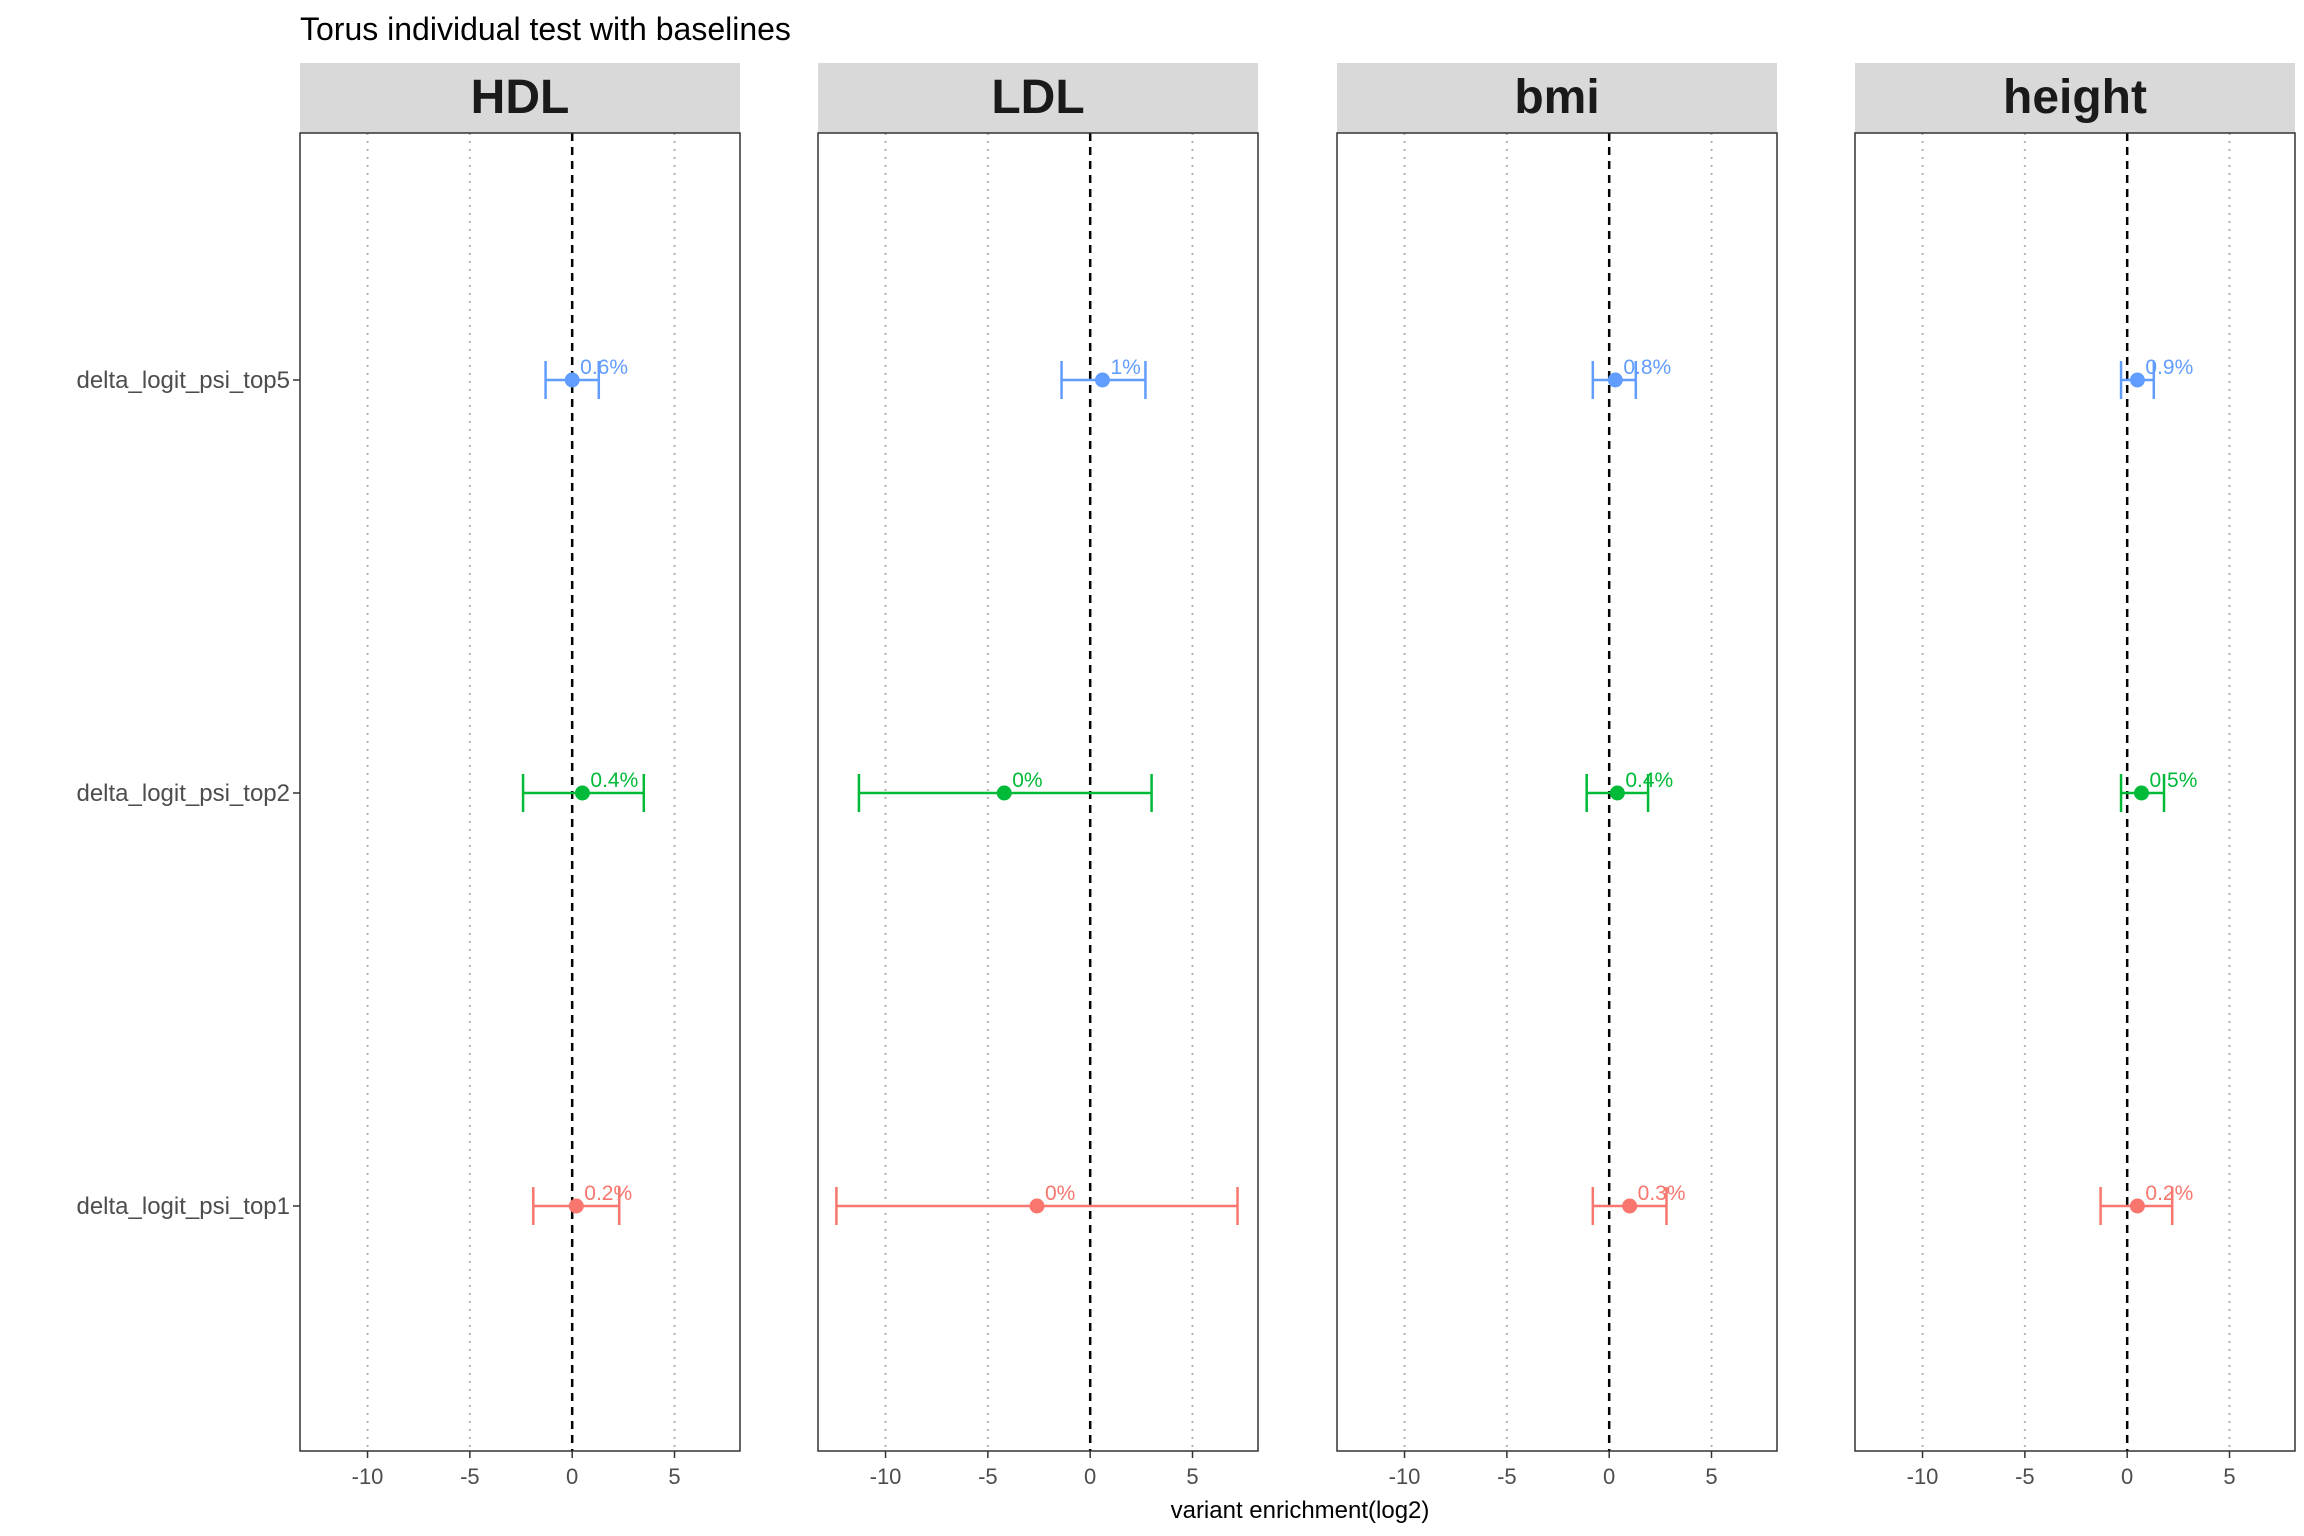 The image size is (2304, 1536). I want to click on error-bar-delta_logit_psi_top5: 0.8%, so click(1631, 377).